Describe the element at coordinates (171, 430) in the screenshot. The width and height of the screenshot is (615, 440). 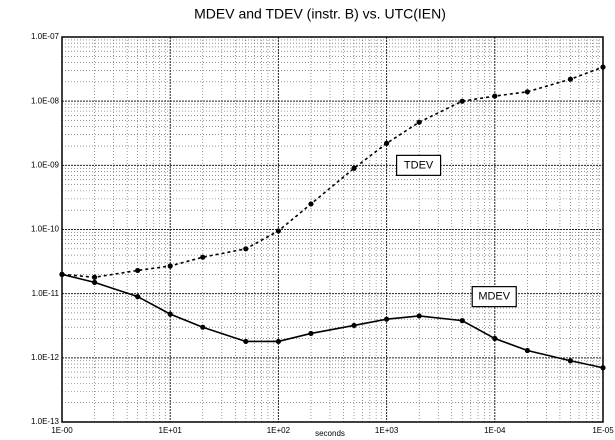
I see `x-tick-label: 1E+01` at that location.